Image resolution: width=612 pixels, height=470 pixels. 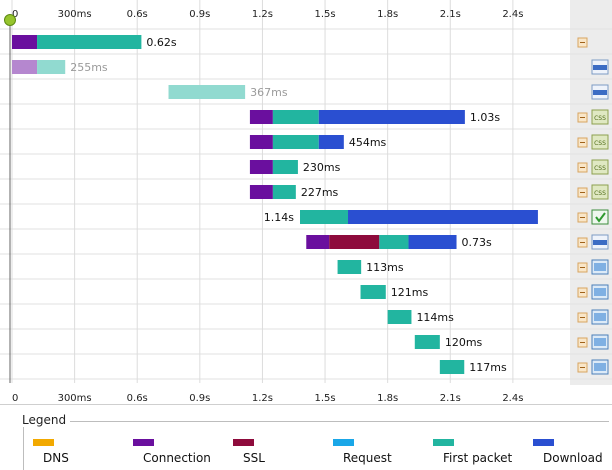 I want to click on legend-item-download: Download, so click(x=568, y=452).